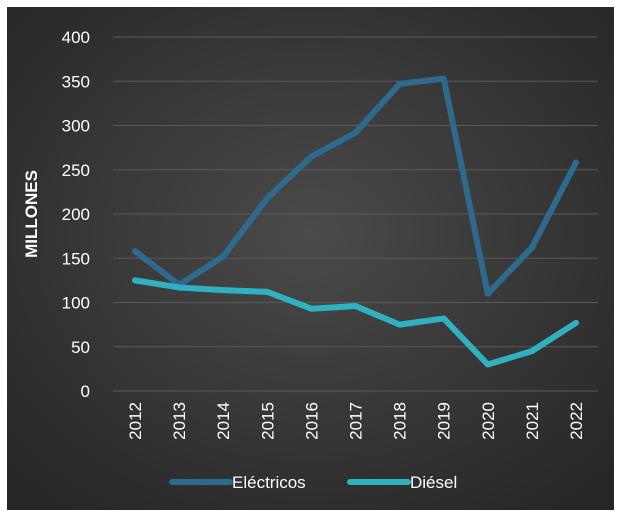 Image resolution: width=621 pixels, height=517 pixels. What do you see at coordinates (433, 482) in the screenshot?
I see `legend-label: Diésel` at bounding box center [433, 482].